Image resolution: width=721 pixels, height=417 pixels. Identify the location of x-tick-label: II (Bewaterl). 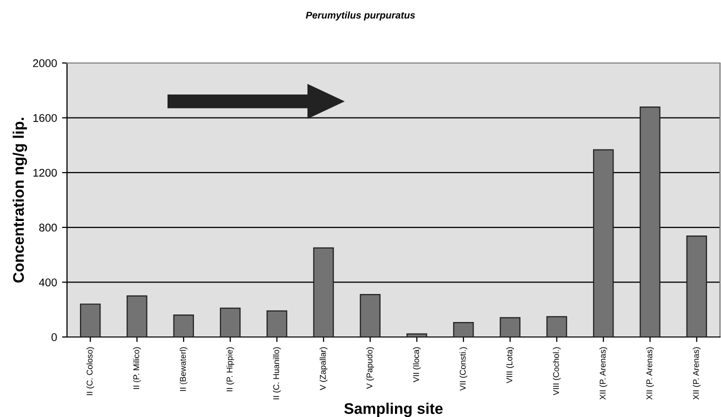
(184, 369).